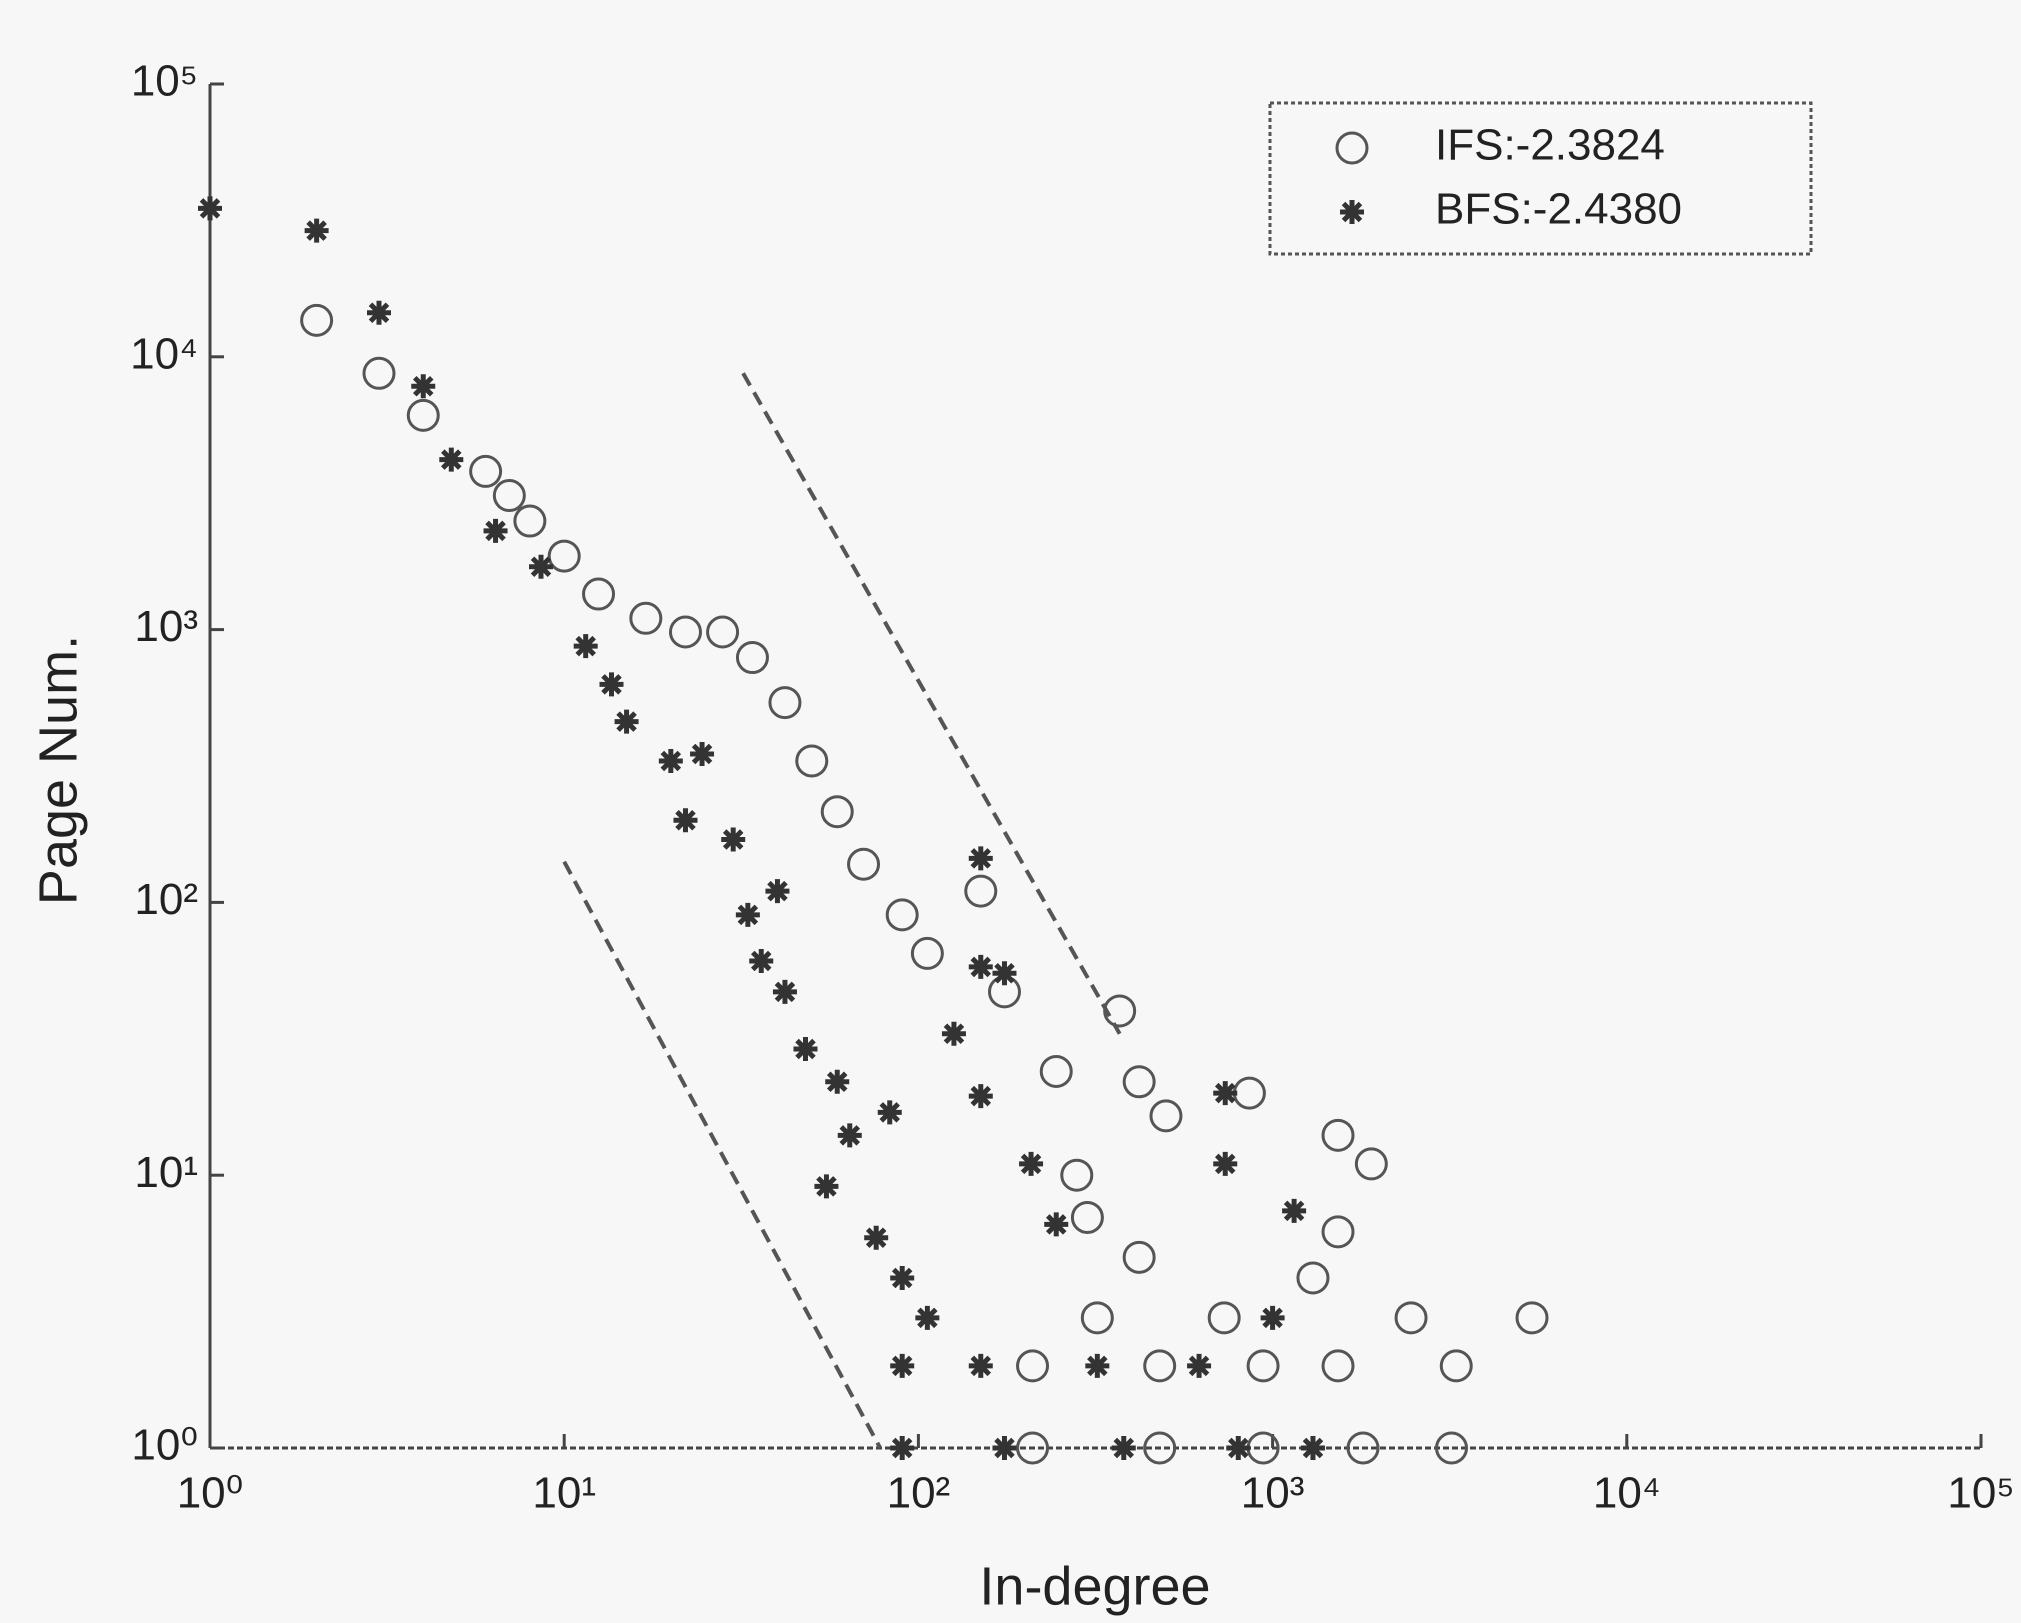 The image size is (2021, 1623). Describe the element at coordinates (164, 81) in the screenshot. I see `y-tick-label: 10⁵` at that location.